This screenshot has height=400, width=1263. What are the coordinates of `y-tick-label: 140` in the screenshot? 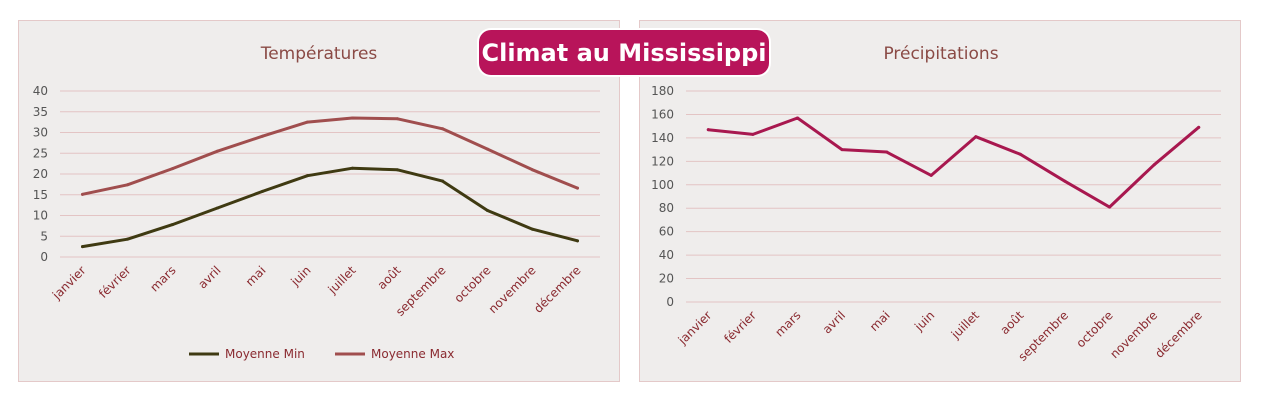 It's located at (662, 138).